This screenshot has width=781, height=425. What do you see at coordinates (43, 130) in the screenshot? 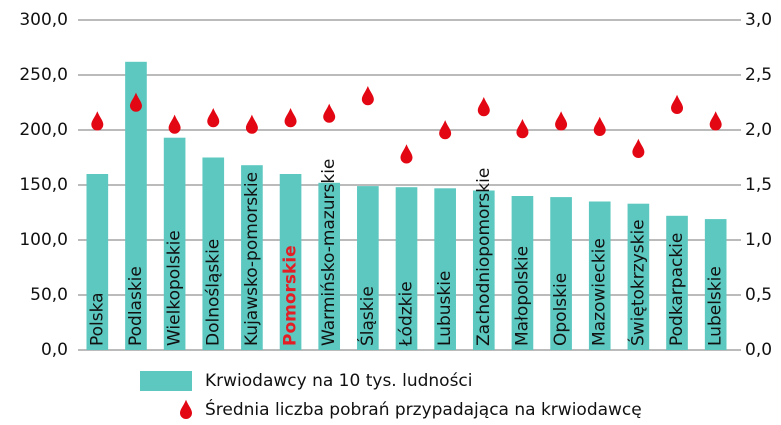
I see `y-tick-label: 200,0` at bounding box center [43, 130].